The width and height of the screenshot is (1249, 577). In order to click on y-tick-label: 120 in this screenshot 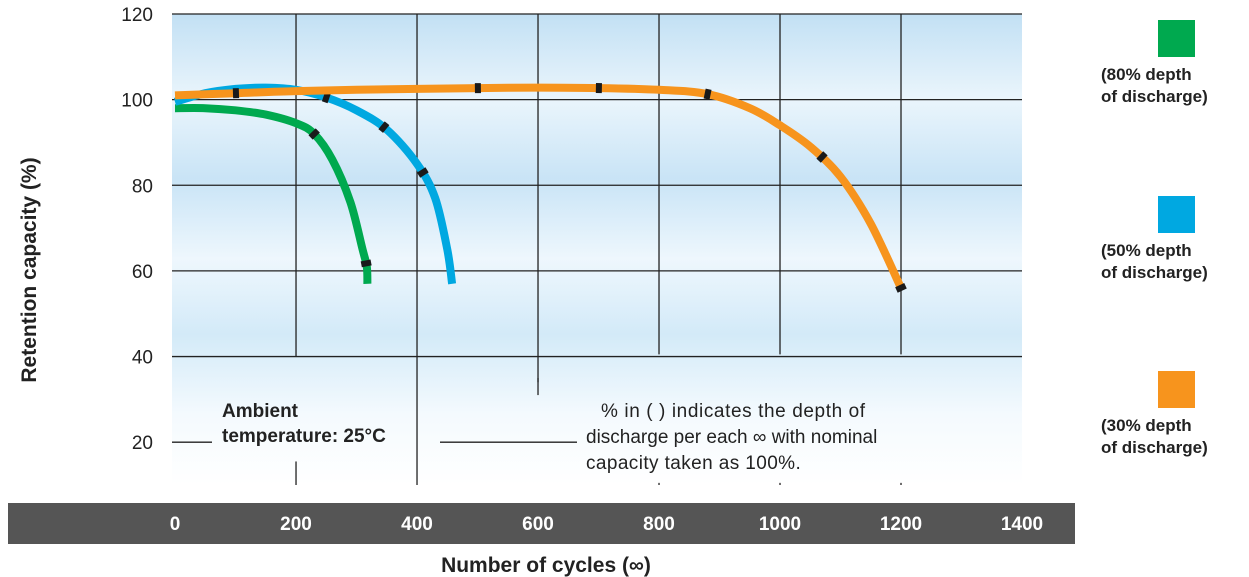, I will do `click(137, 15)`.